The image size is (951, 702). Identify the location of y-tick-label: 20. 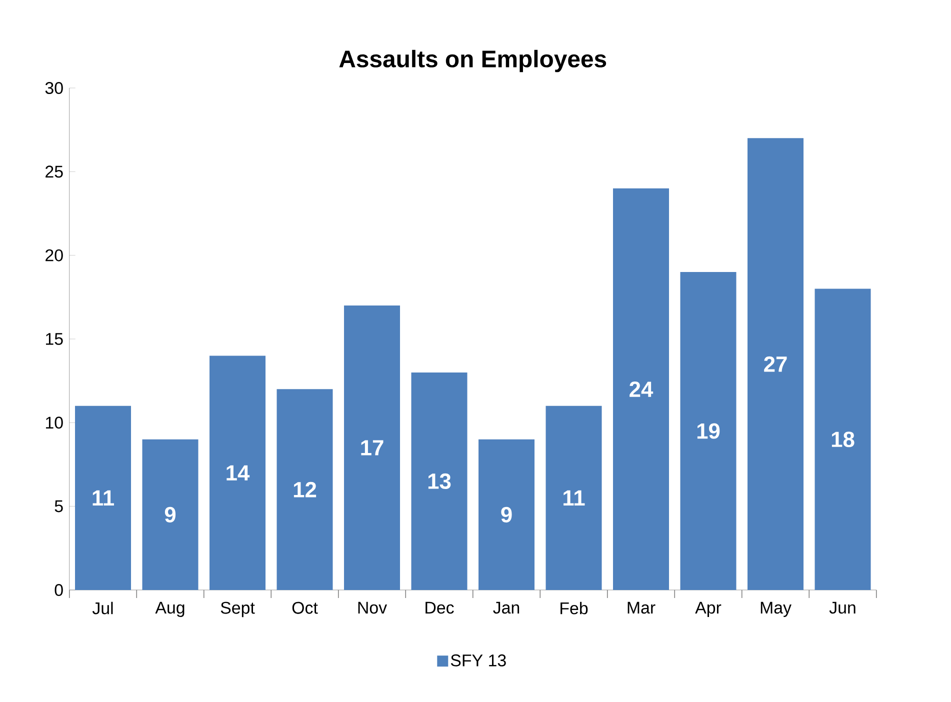
(54, 255).